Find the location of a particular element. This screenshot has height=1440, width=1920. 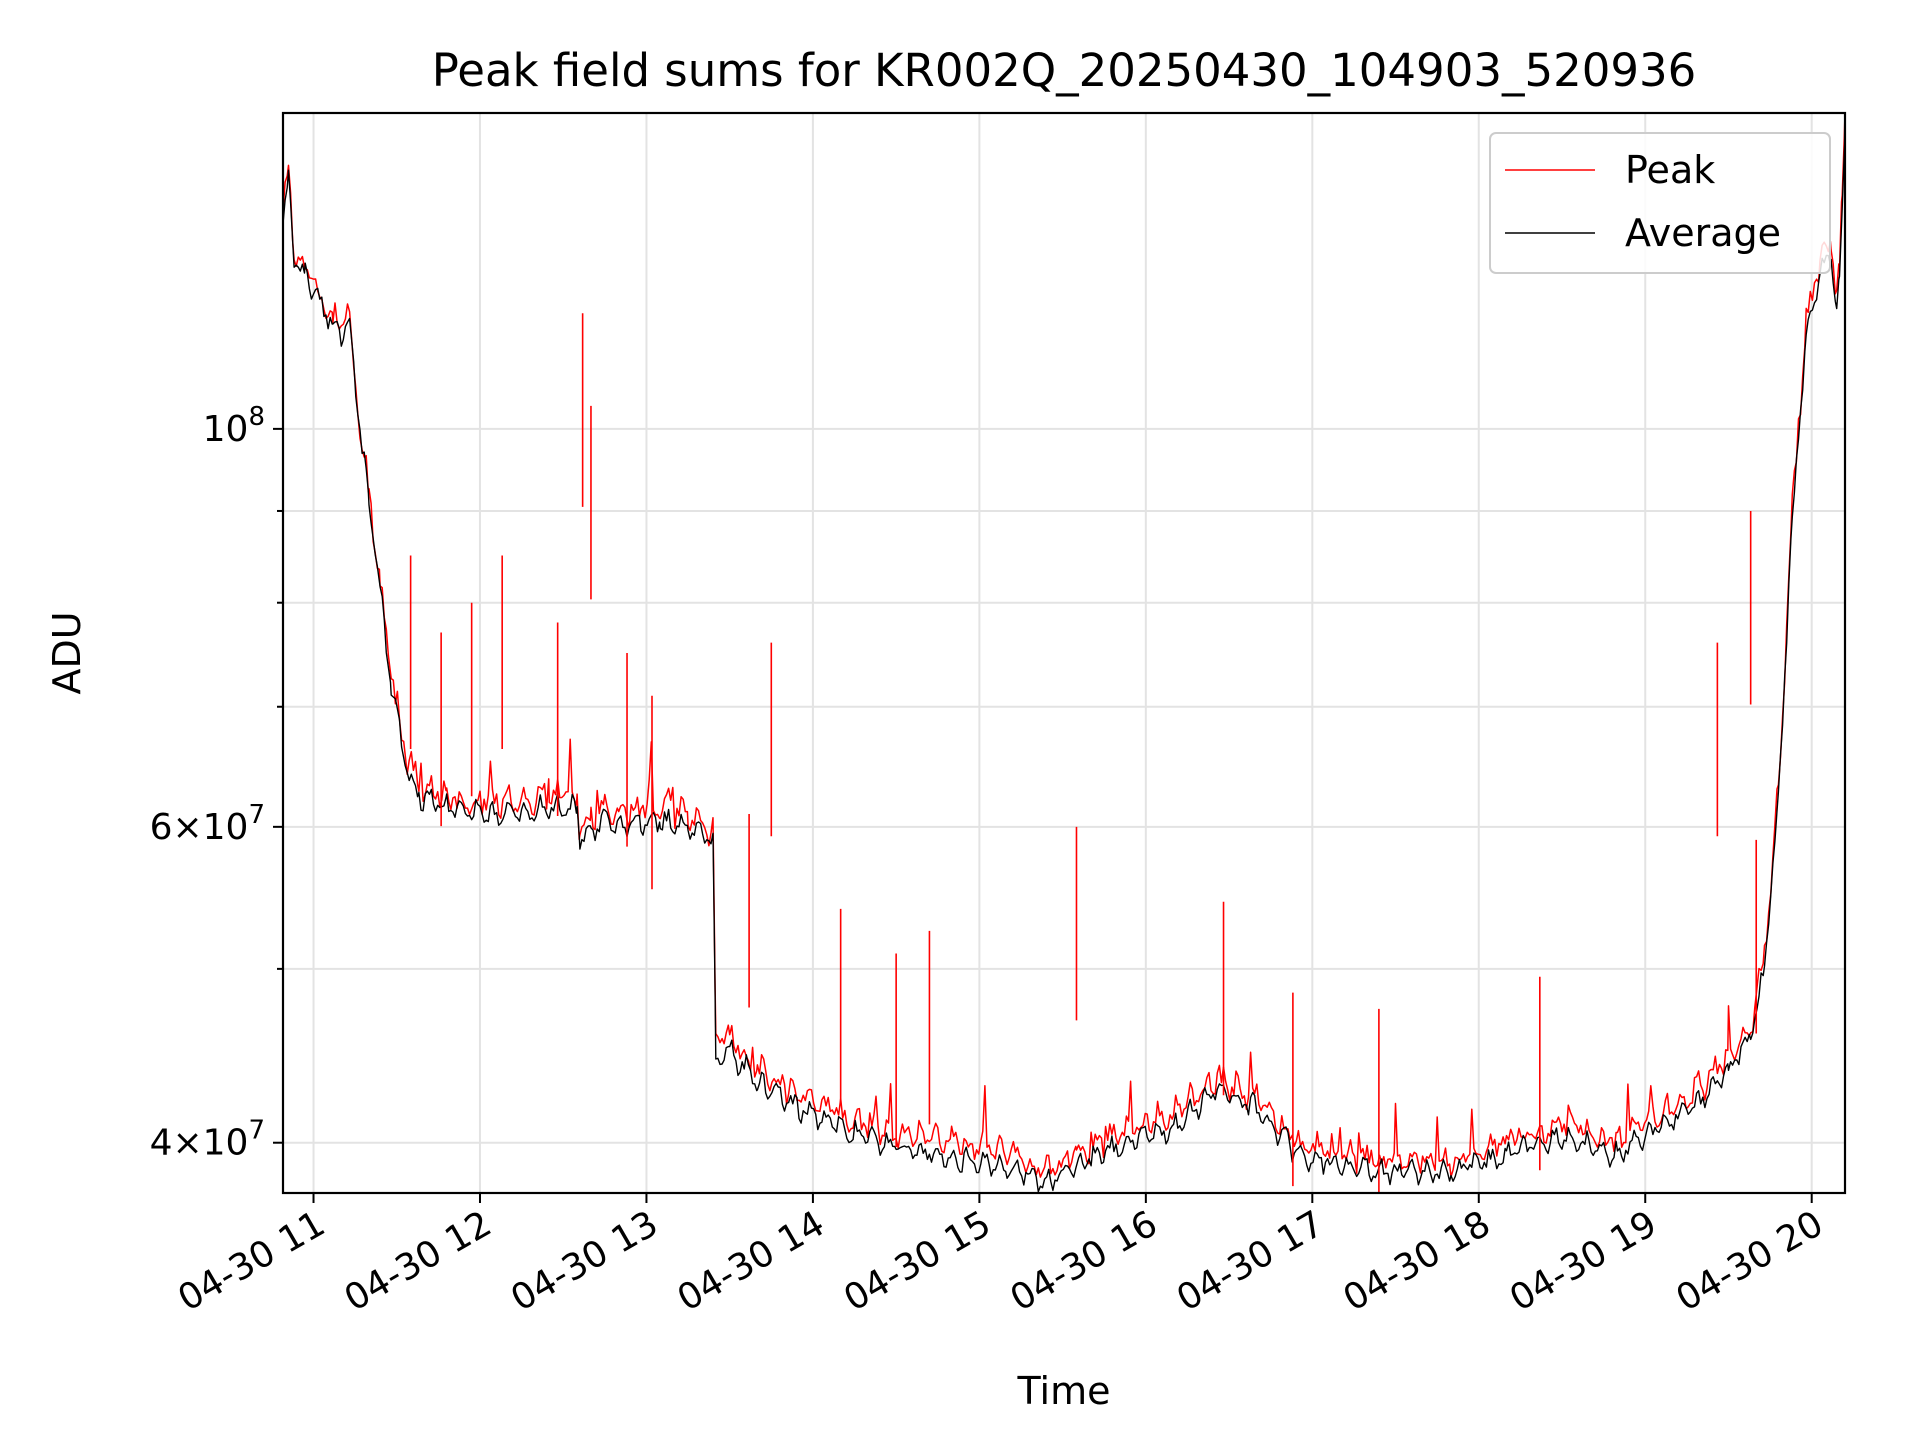

x-axis-label: Time is located at coordinates (1064, 1391).